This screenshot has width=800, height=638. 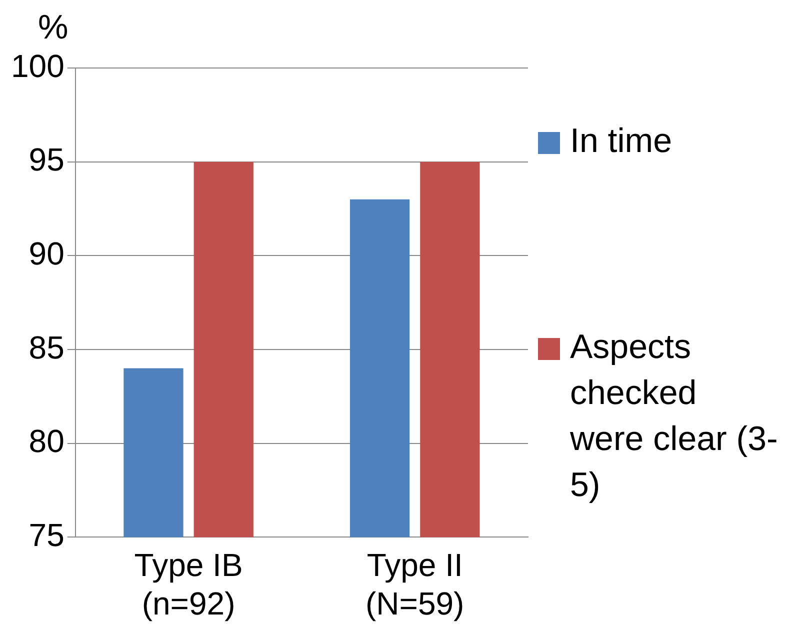 What do you see at coordinates (46, 160) in the screenshot?
I see `y-tick-label: 95` at bounding box center [46, 160].